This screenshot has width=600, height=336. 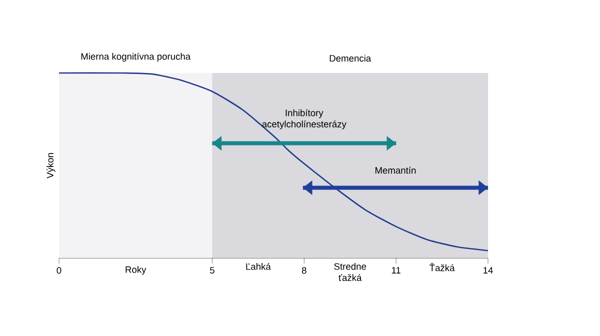 What do you see at coordinates (488, 270) in the screenshot?
I see `x-tick-label: 14` at bounding box center [488, 270].